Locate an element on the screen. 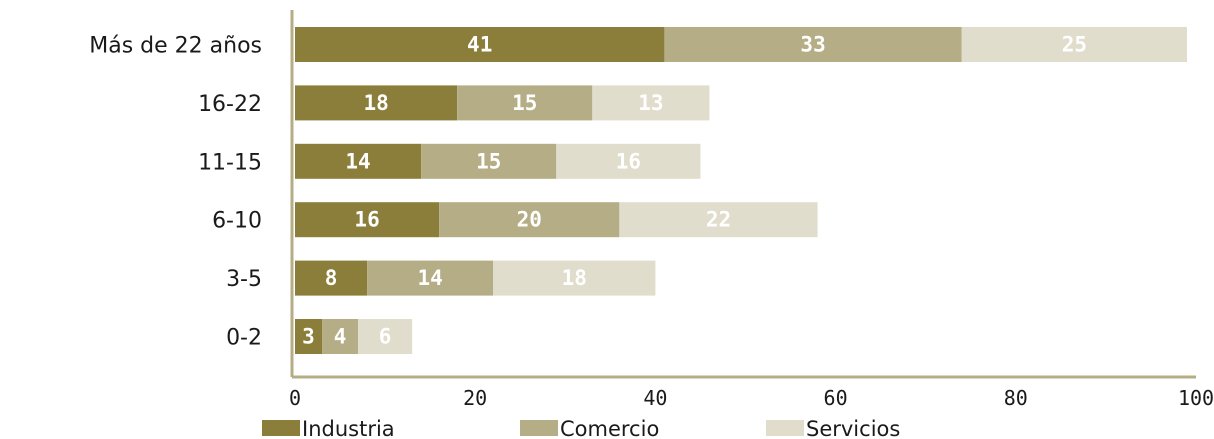 The height and width of the screenshot is (439, 1214). data-label: 6 is located at coordinates (385, 337).